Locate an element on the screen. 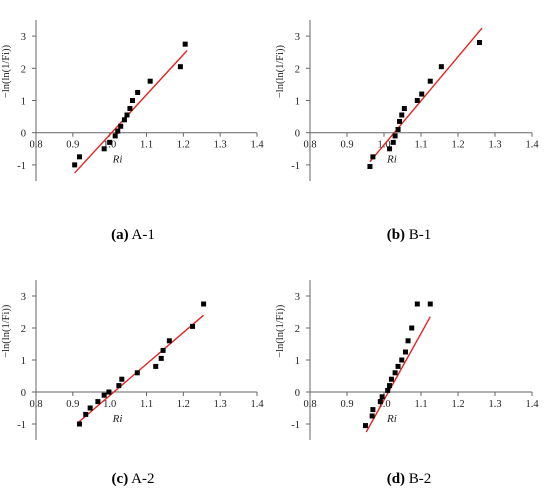  caption-tag: (c) is located at coordinates (120, 479).